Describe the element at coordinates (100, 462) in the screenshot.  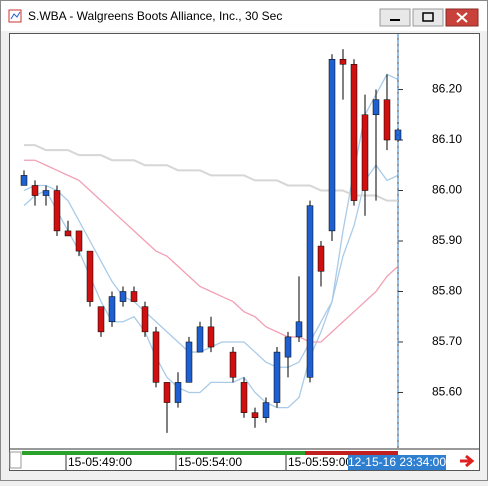
I see `x-tick-label: 15-05:49:00` at that location.